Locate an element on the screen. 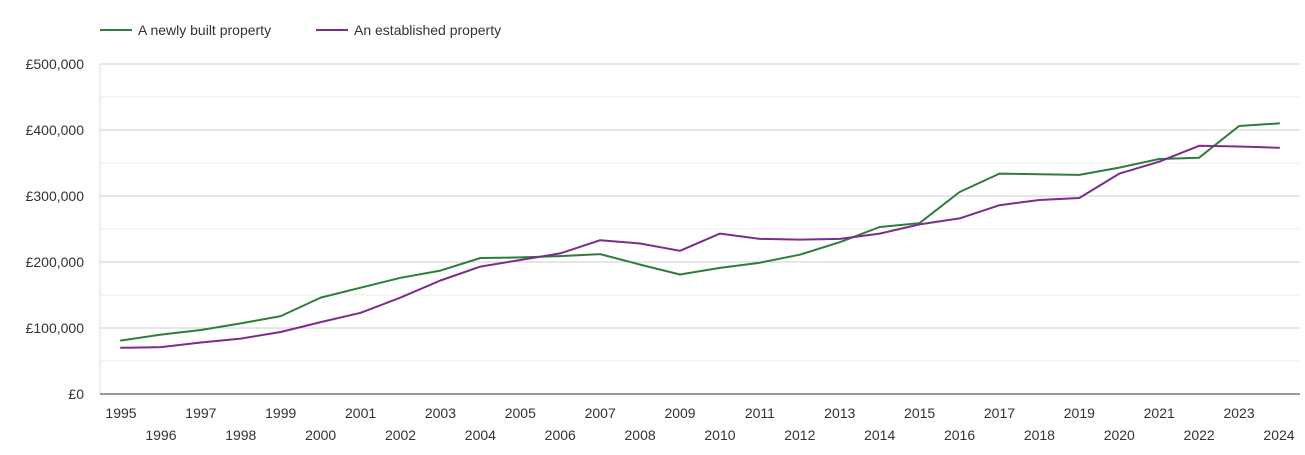 This screenshot has height=455, width=1305. x-tick-label: 2008 is located at coordinates (640, 435).